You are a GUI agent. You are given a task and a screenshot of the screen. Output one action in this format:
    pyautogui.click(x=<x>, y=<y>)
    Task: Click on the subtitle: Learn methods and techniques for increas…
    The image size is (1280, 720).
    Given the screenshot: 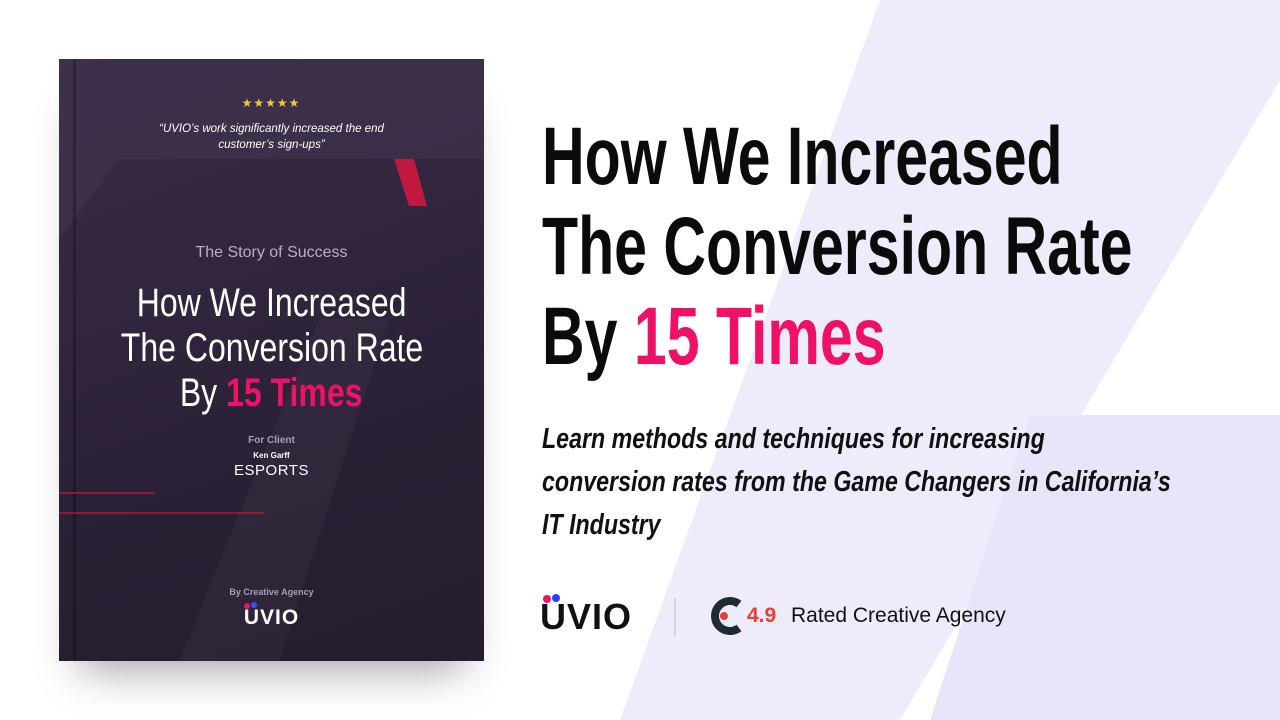 What is the action you would take?
    pyautogui.click(x=911, y=482)
    